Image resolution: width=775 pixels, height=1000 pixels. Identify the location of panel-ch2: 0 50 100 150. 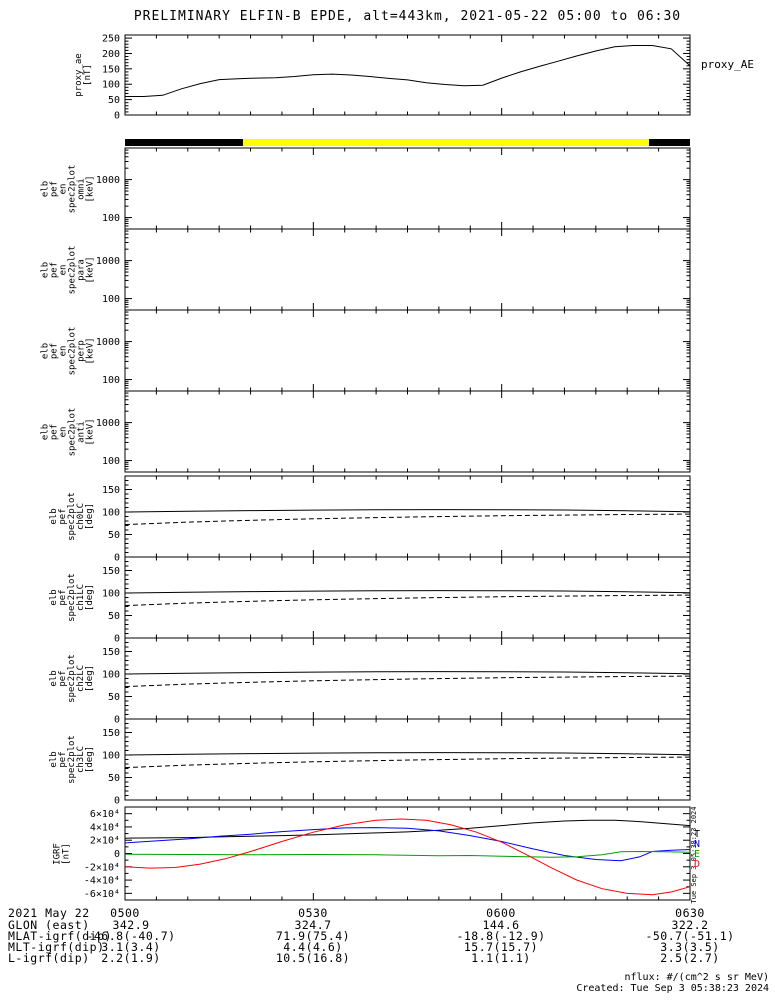
(396, 681).